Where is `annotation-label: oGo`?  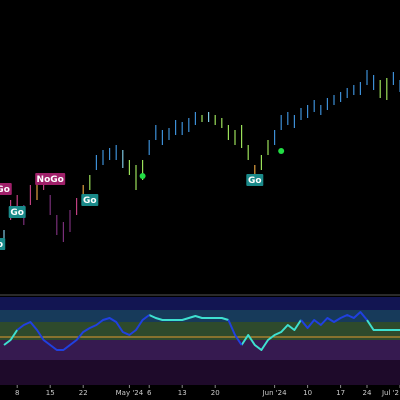 annotation-label: oGo is located at coordinates (5, 190).